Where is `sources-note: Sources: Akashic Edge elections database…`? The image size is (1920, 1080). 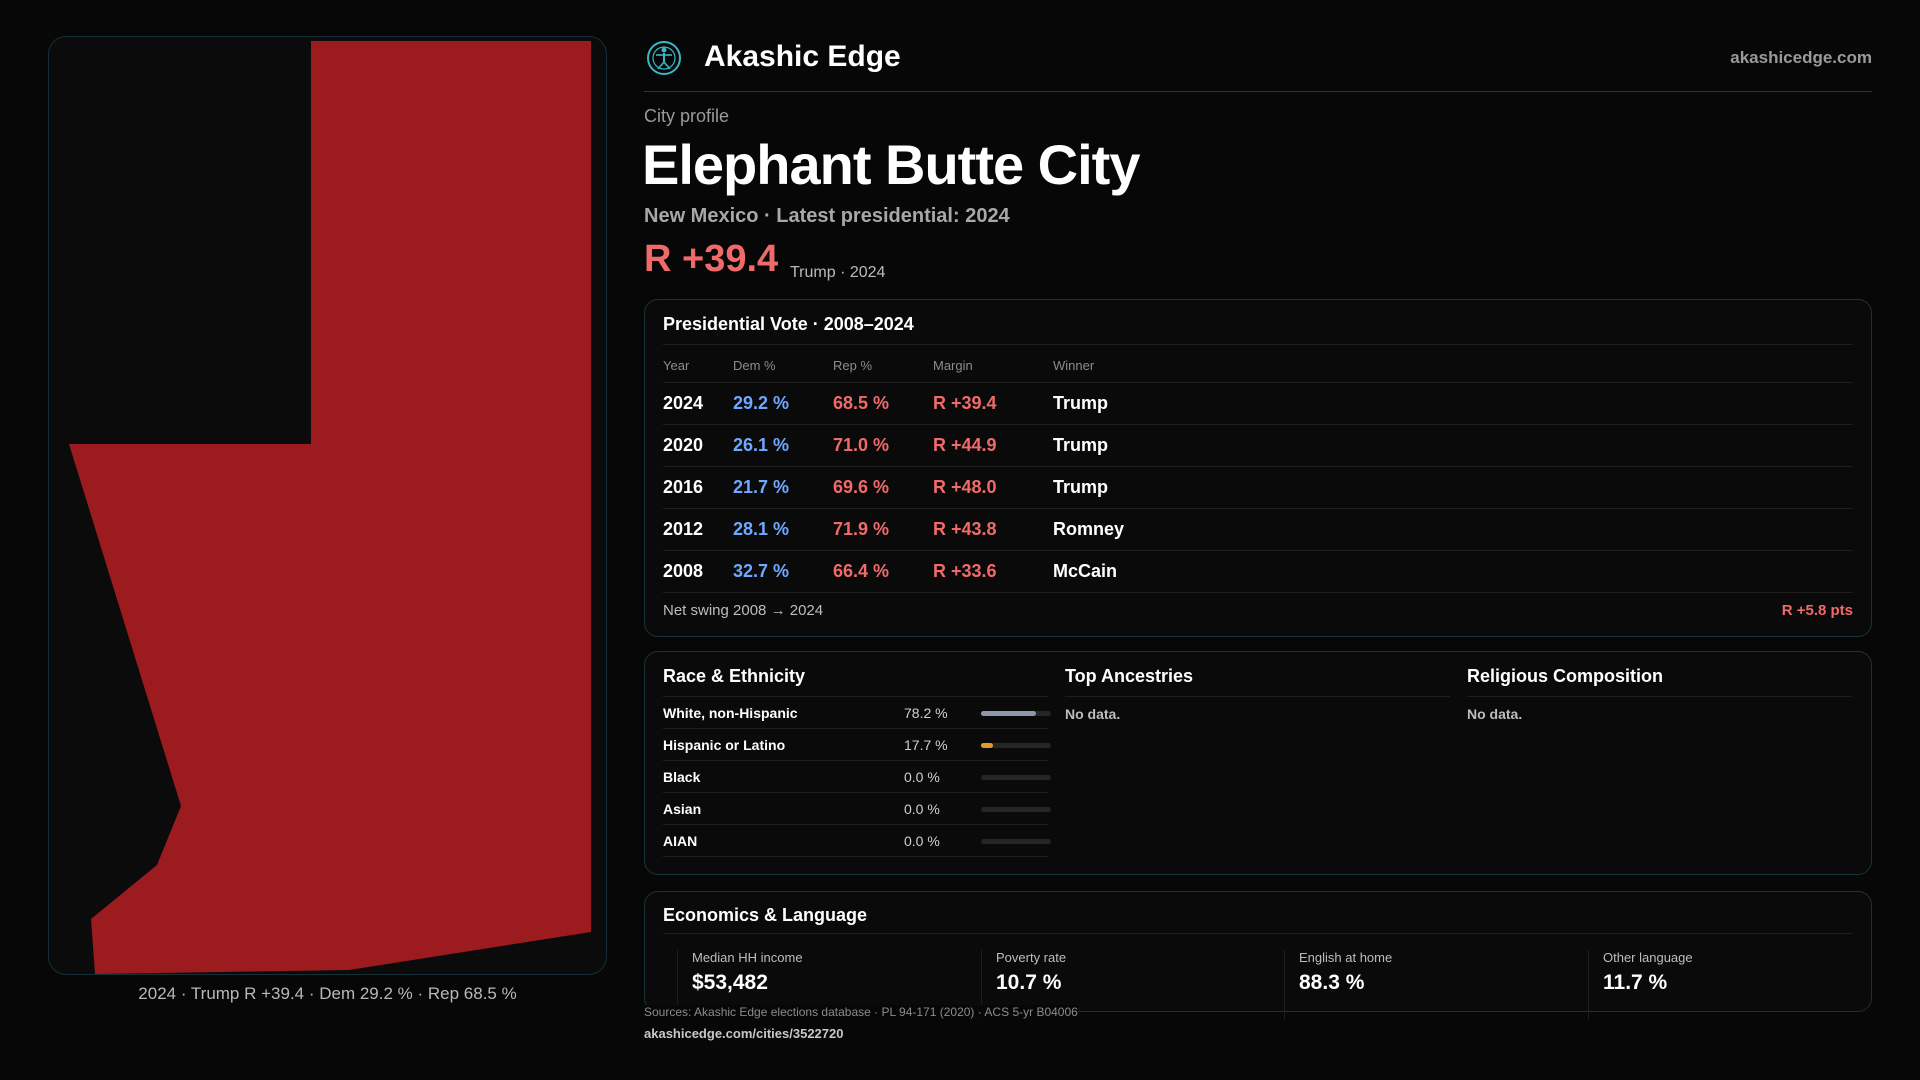 sources-note: Sources: Akashic Edge elections database… is located at coordinates (861, 1012).